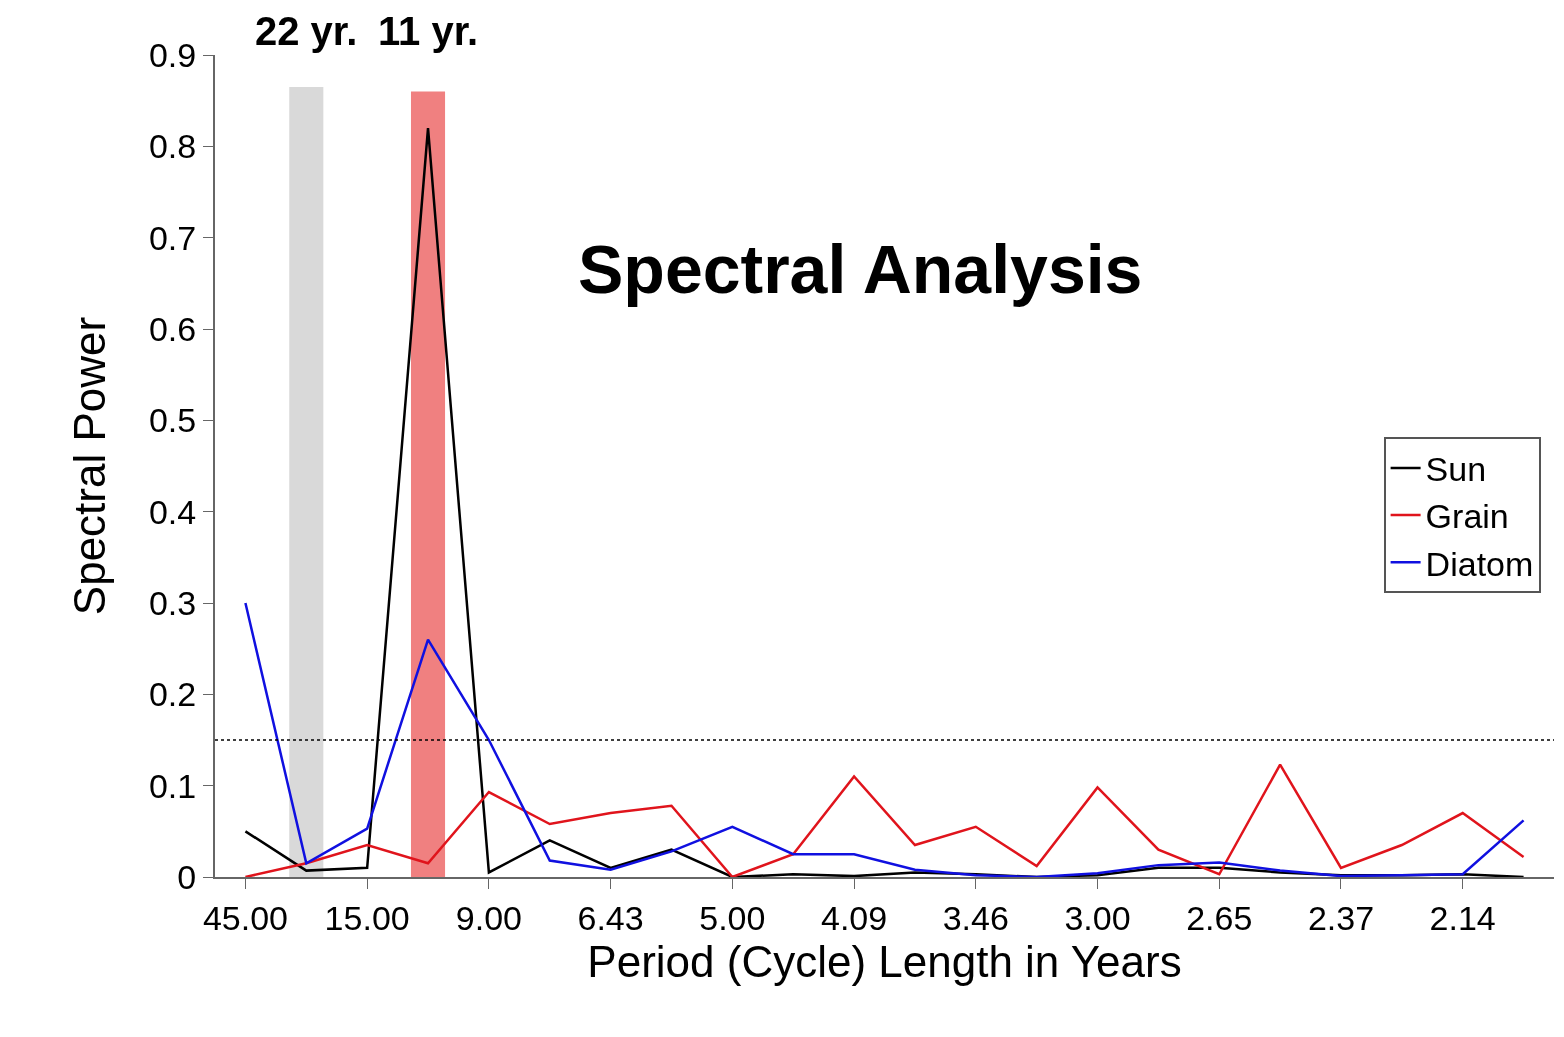 The height and width of the screenshot is (1037, 1564). Describe the element at coordinates (1479, 563) in the screenshot. I see `legend-label: Diatom` at that location.